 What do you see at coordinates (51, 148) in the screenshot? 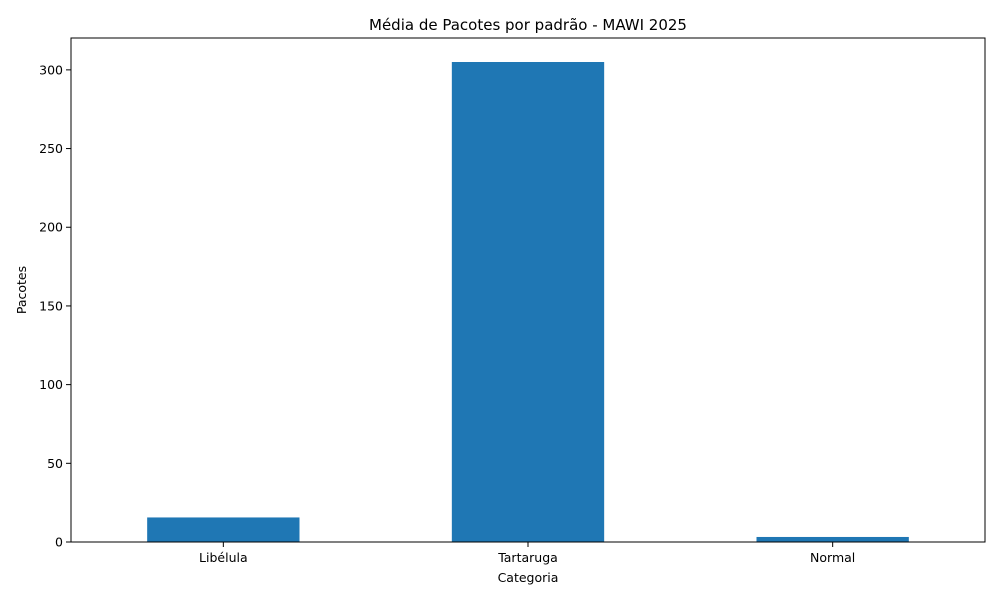
I see `y-tick-label: 250` at bounding box center [51, 148].